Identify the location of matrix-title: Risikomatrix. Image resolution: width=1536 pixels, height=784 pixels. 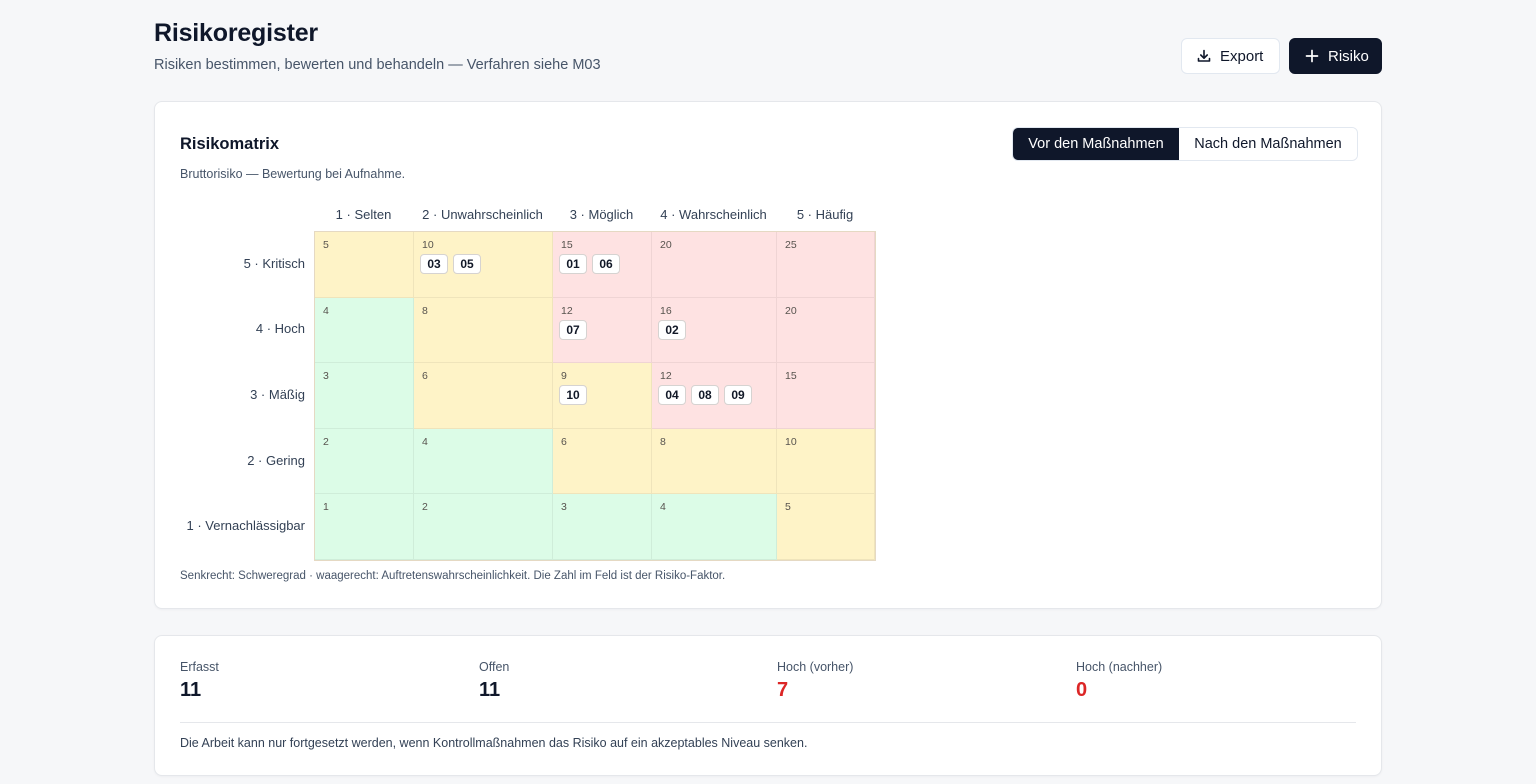
(230, 144).